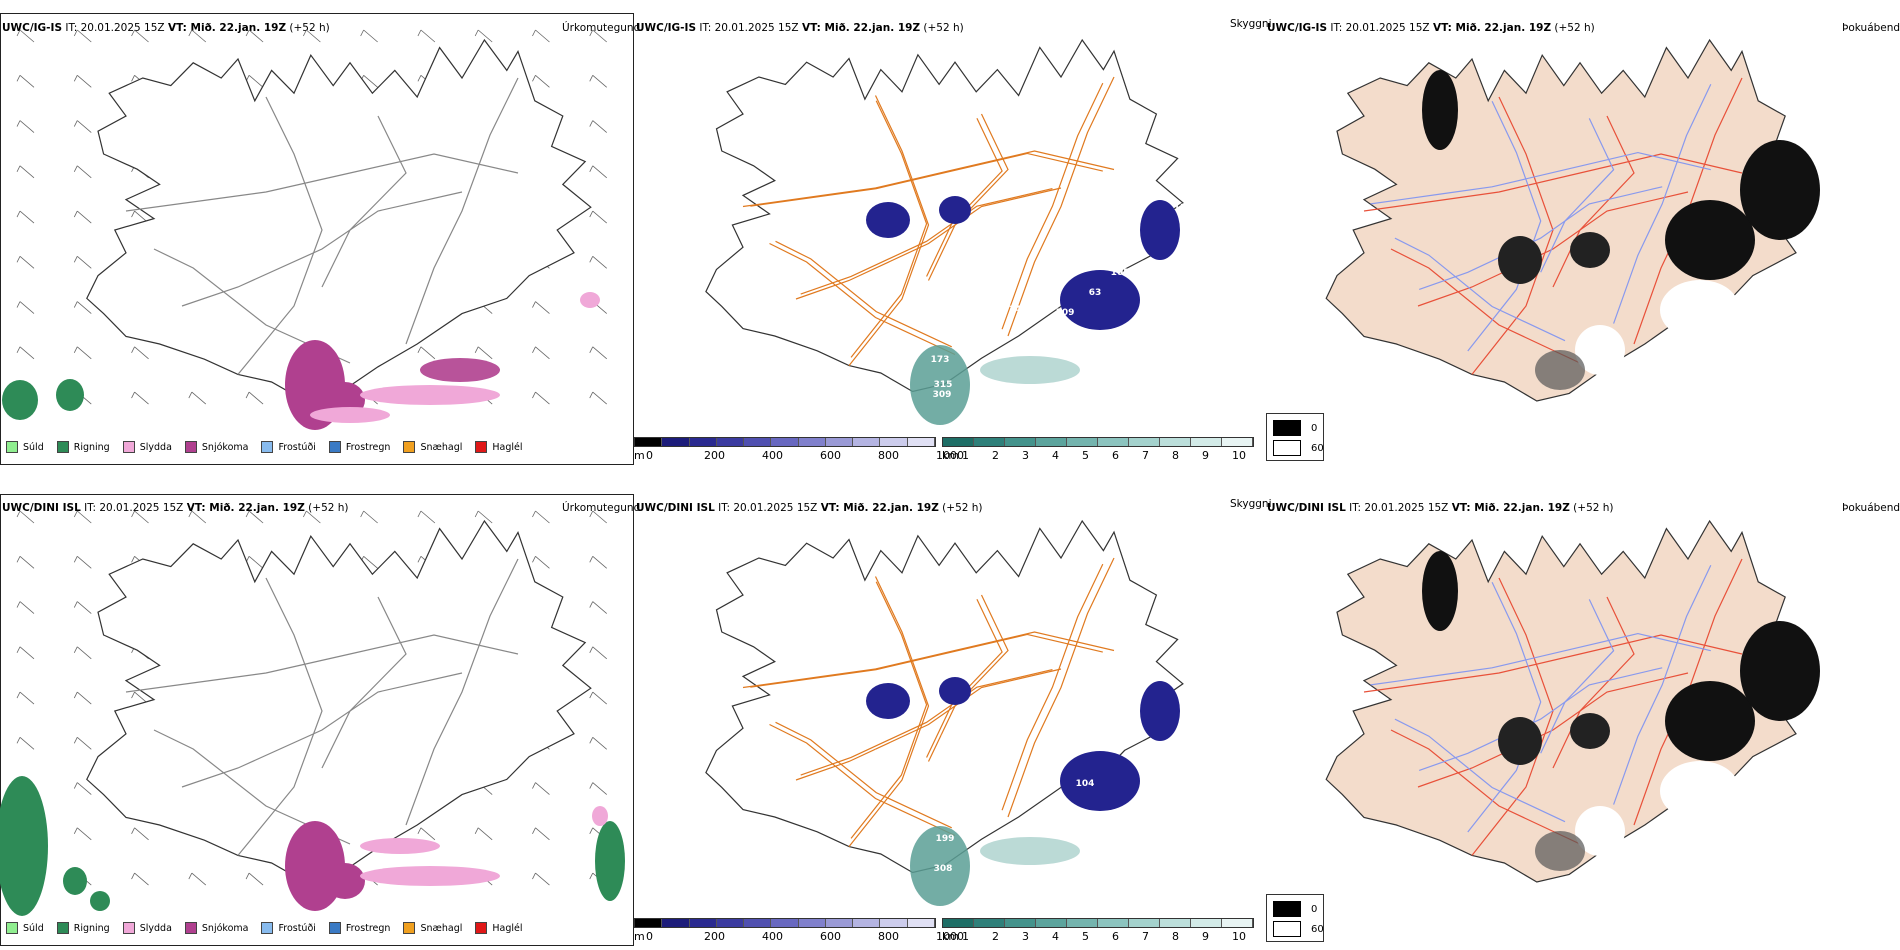 The height and width of the screenshot is (950, 1900). What do you see at coordinates (639, 455) in the screenshot?
I see `colorbar-unit: m` at bounding box center [639, 455].